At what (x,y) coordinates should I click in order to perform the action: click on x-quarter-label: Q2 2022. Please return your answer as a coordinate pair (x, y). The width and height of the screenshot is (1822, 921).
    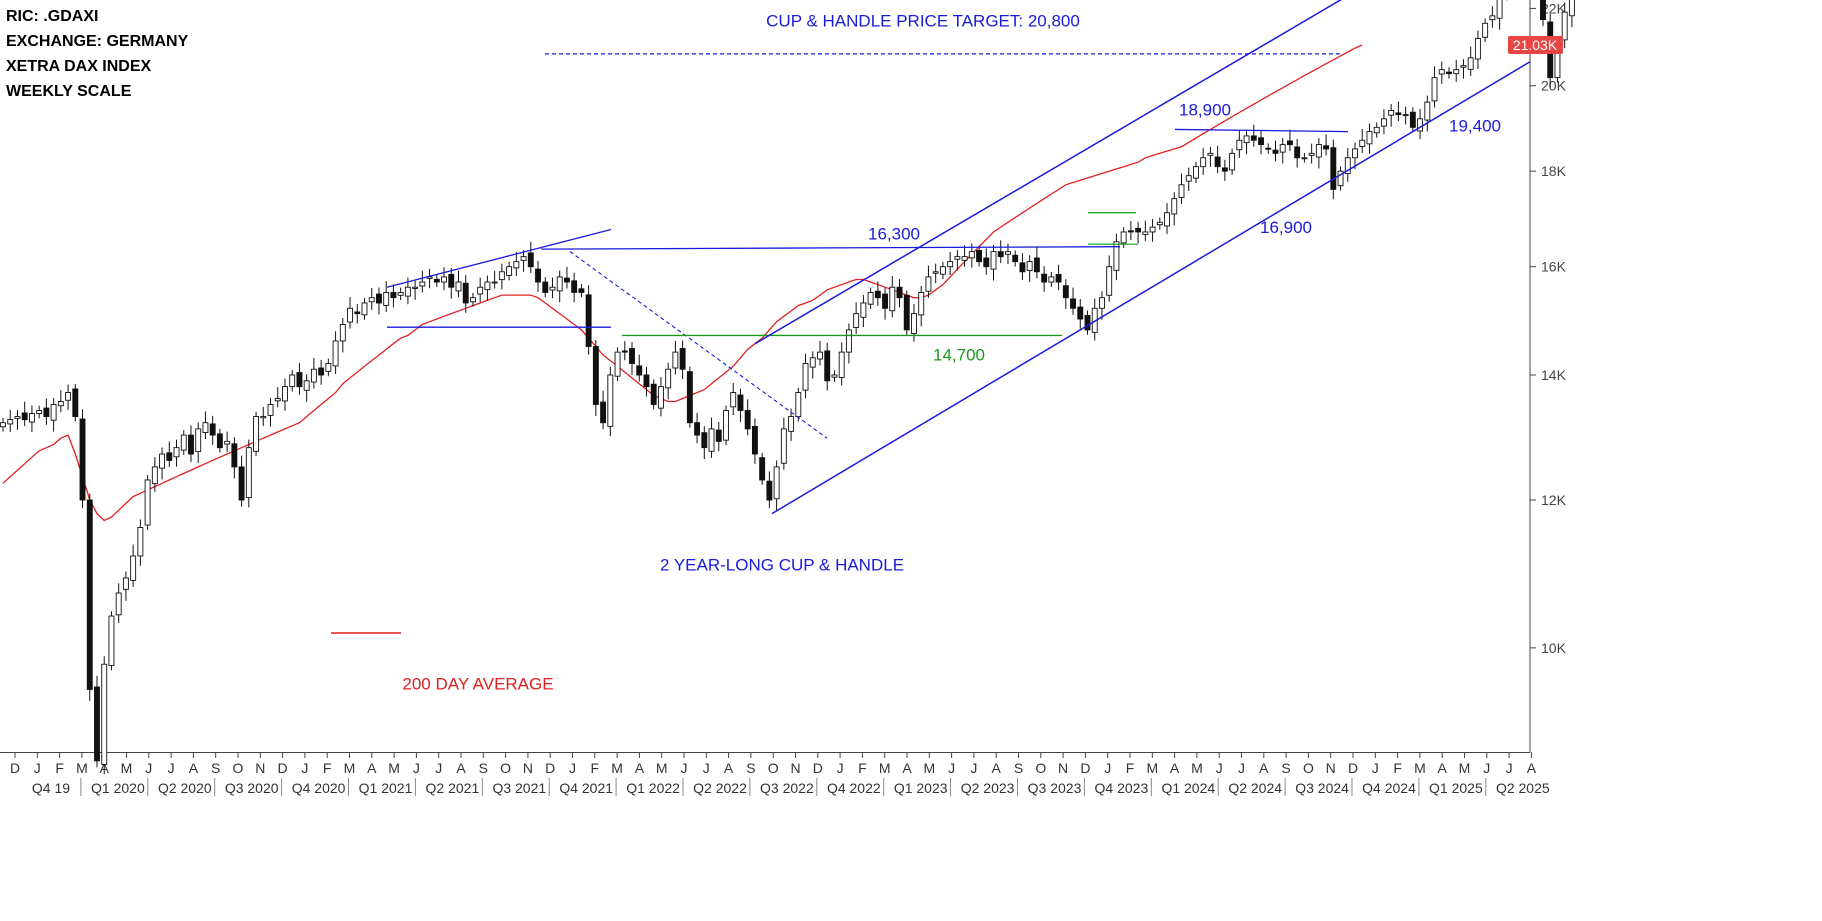
    Looking at the image, I should click on (720, 788).